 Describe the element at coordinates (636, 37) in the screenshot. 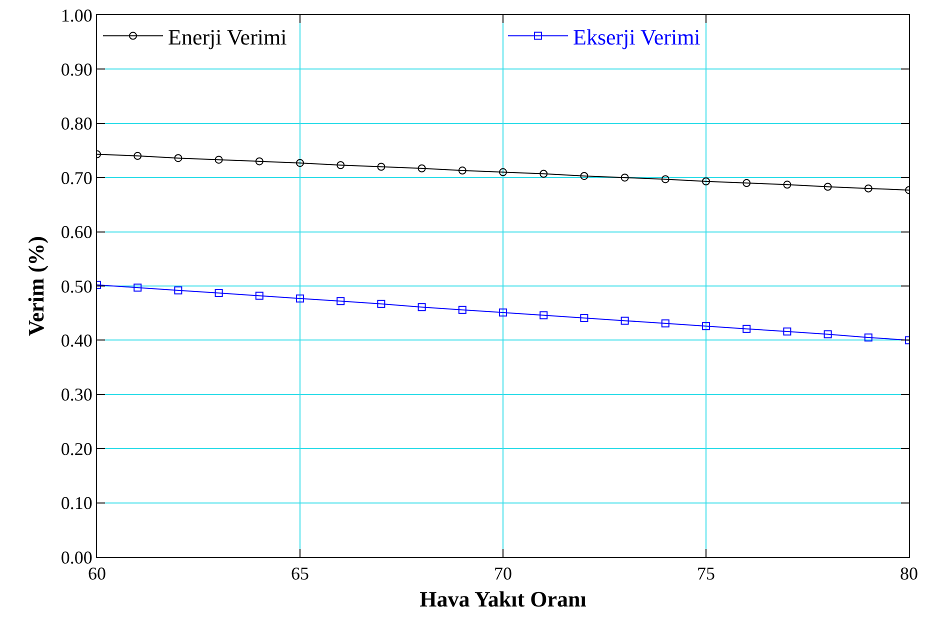

I see `legend-label: Ekserji Verimi` at that location.